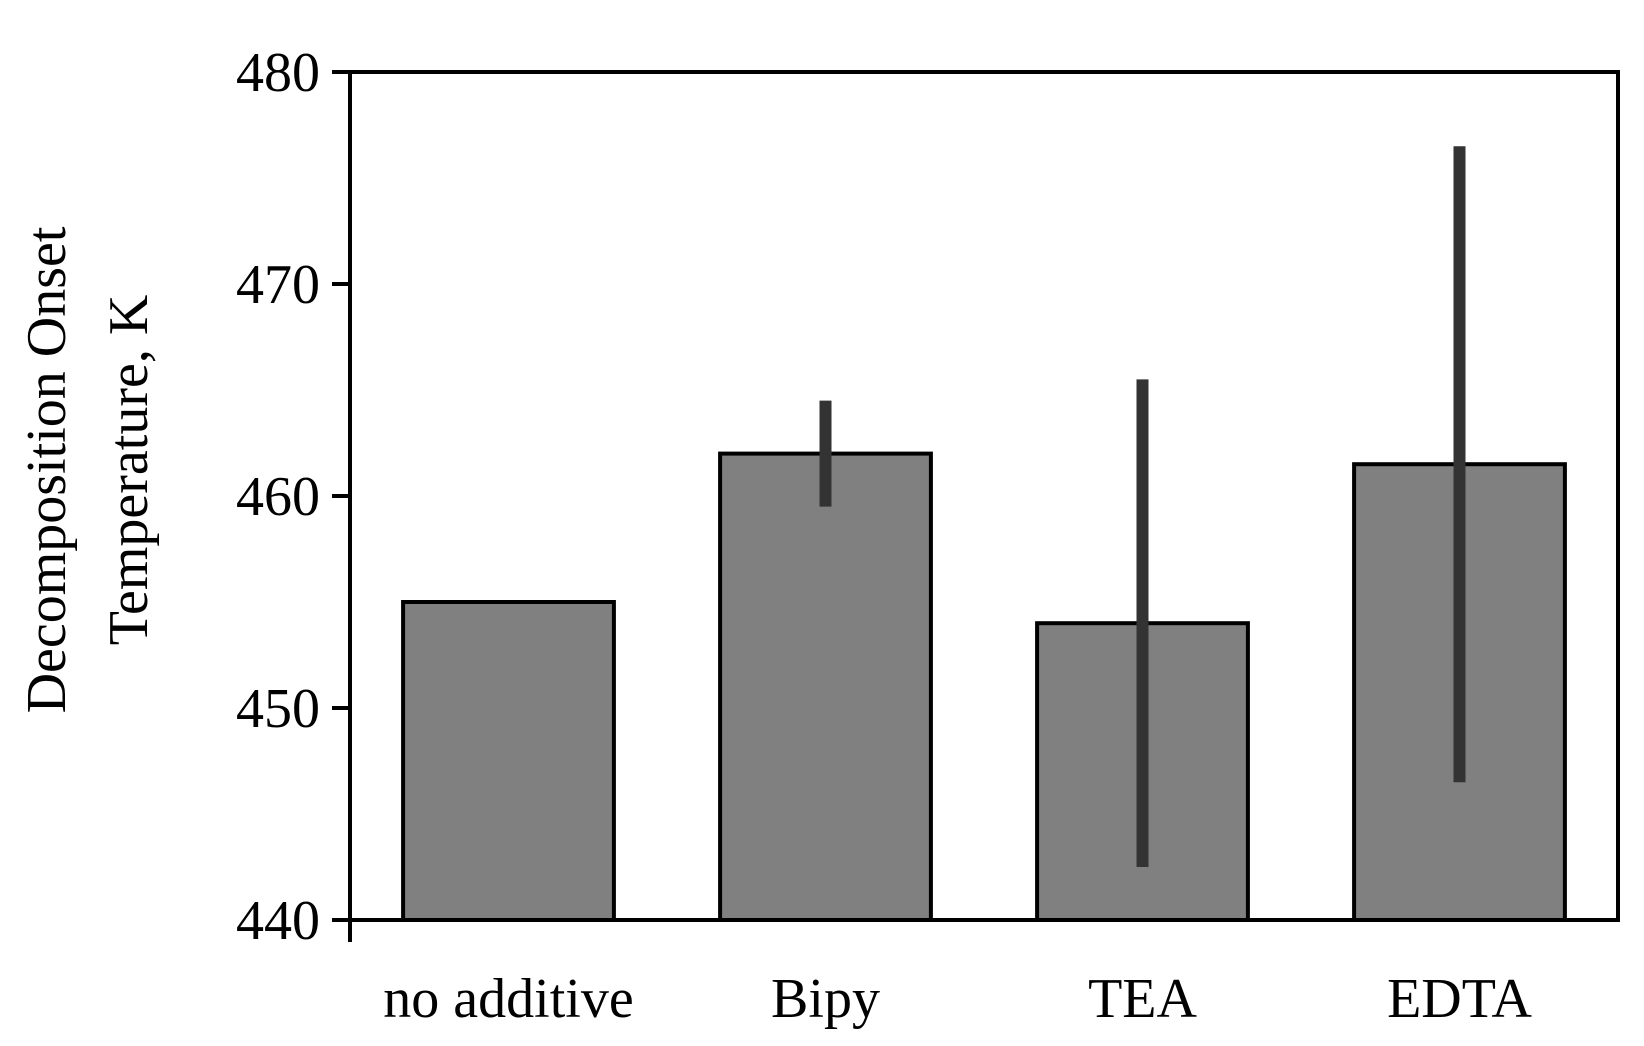  What do you see at coordinates (1459, 999) in the screenshot?
I see `x-category-label: EDTA` at bounding box center [1459, 999].